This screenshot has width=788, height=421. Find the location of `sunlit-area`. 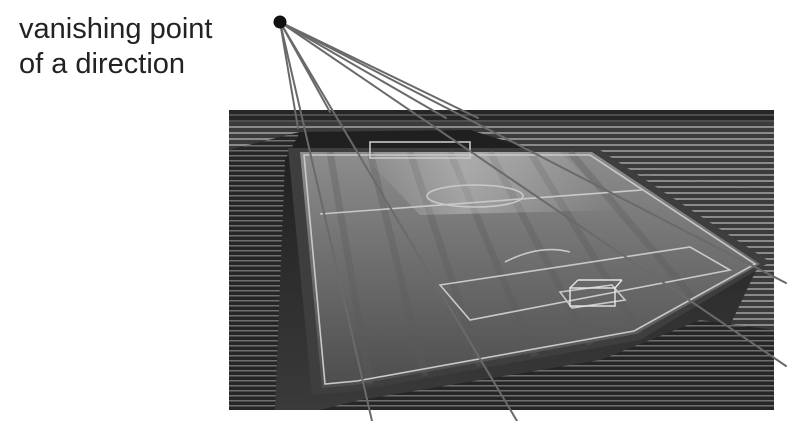

sunlit-area is located at coordinates (490, 183).